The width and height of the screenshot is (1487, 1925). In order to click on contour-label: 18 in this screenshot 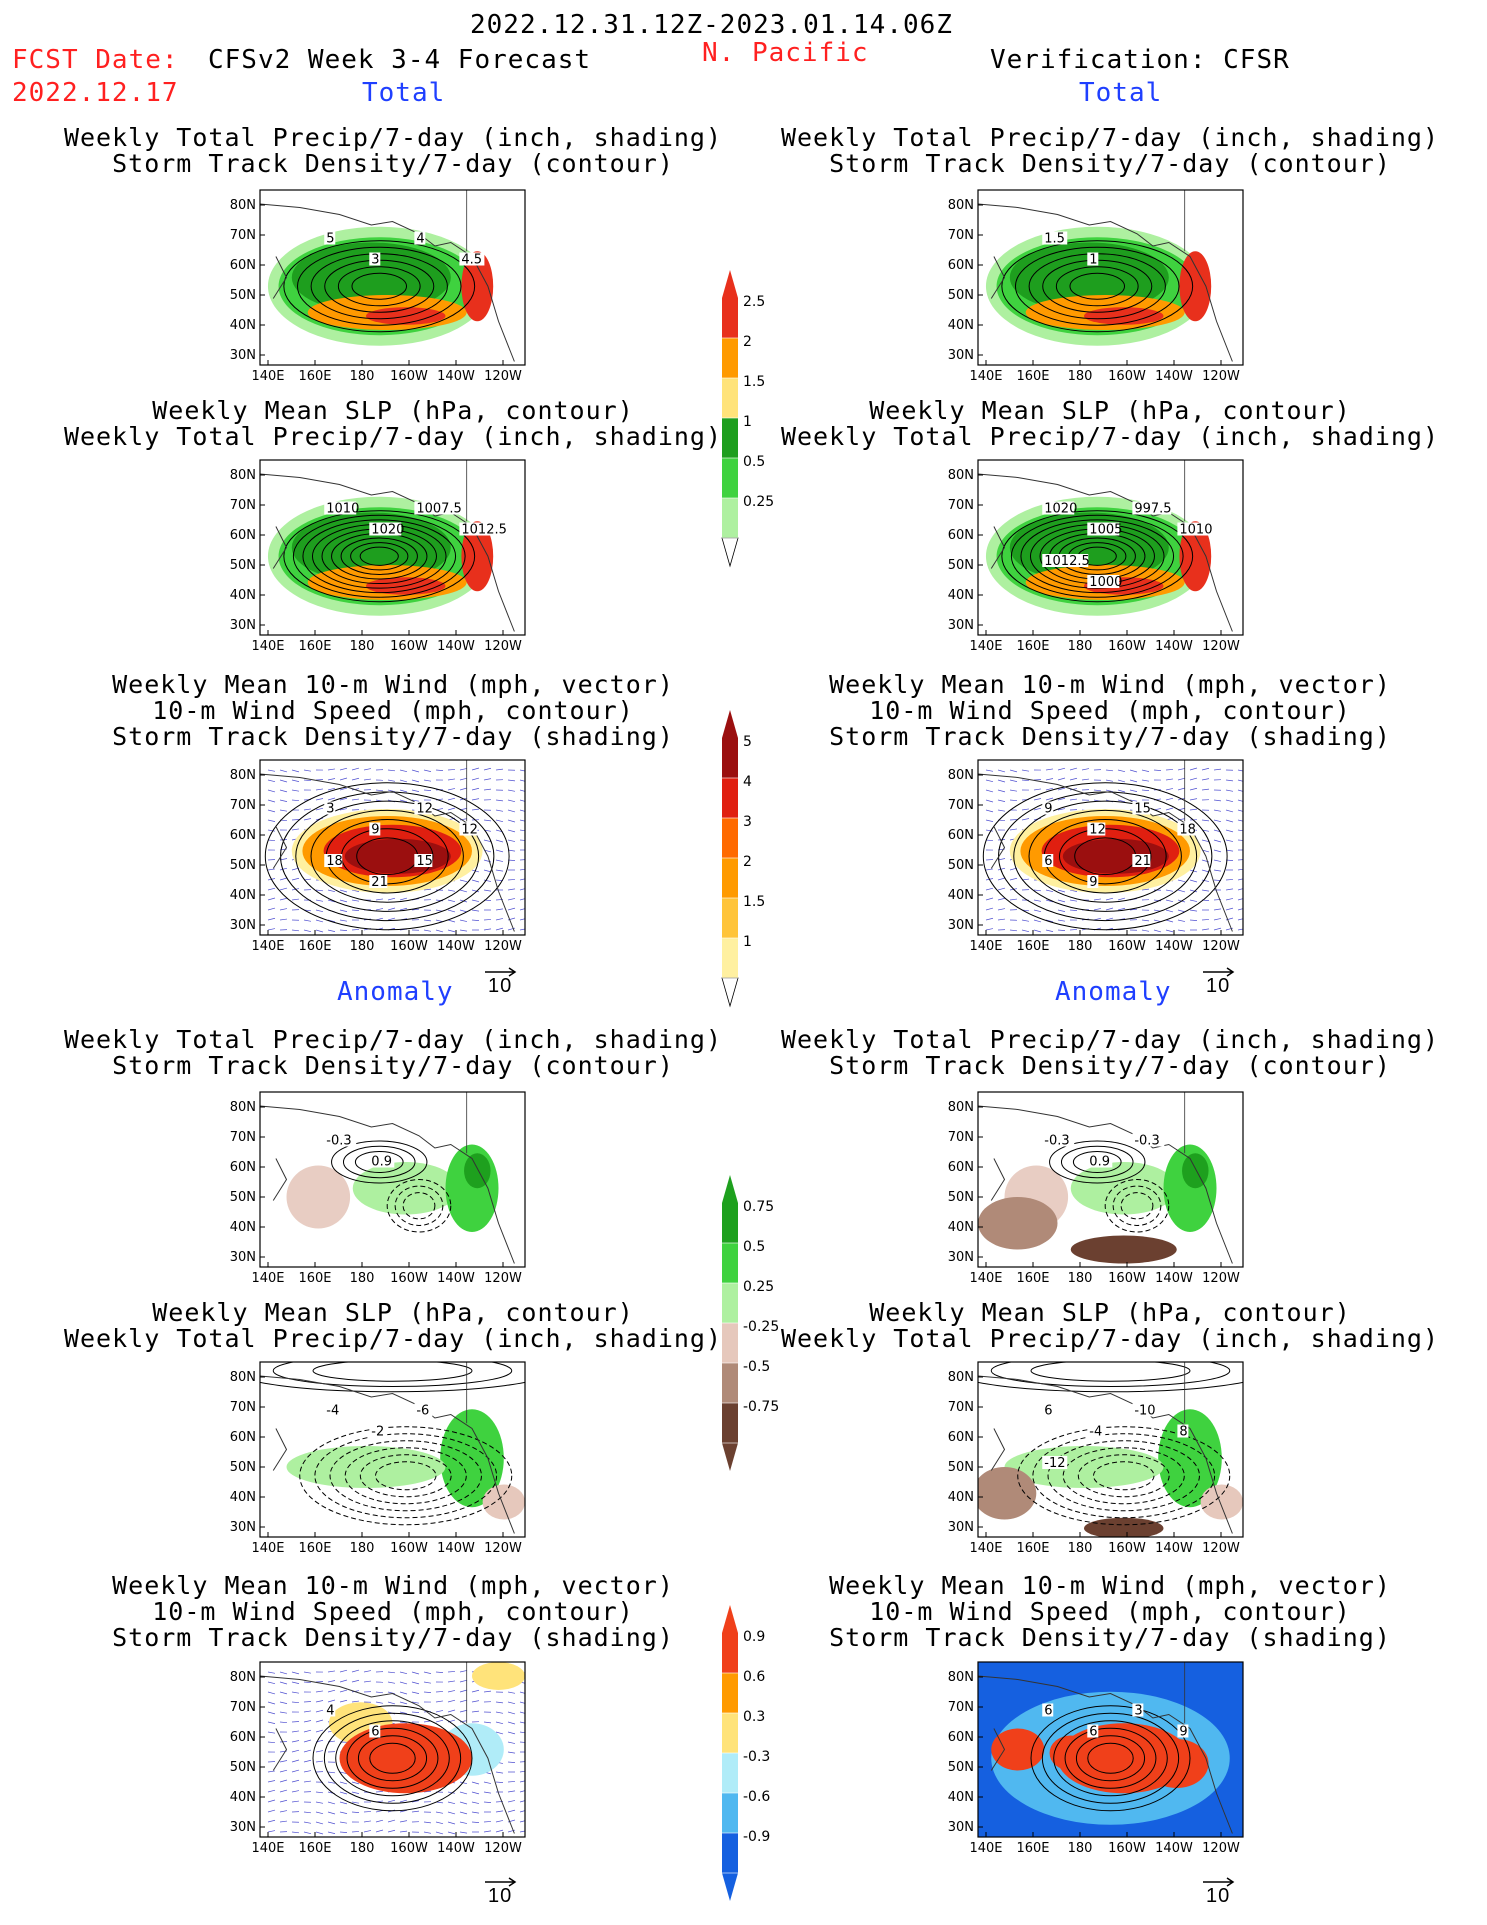, I will do `click(1187, 830)`.